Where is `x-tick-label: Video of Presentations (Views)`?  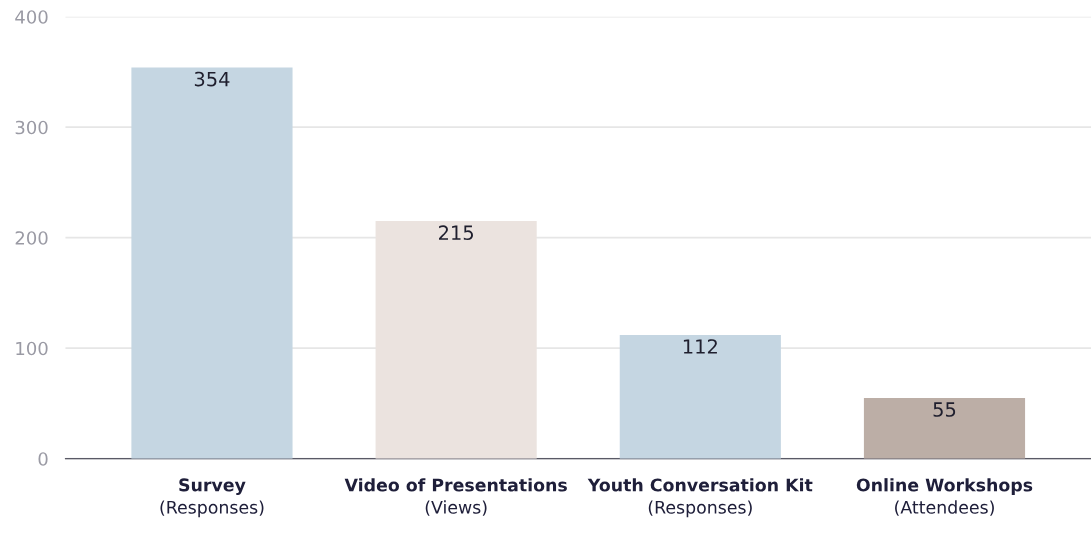 x-tick-label: Video of Presentations (Views) is located at coordinates (455, 497).